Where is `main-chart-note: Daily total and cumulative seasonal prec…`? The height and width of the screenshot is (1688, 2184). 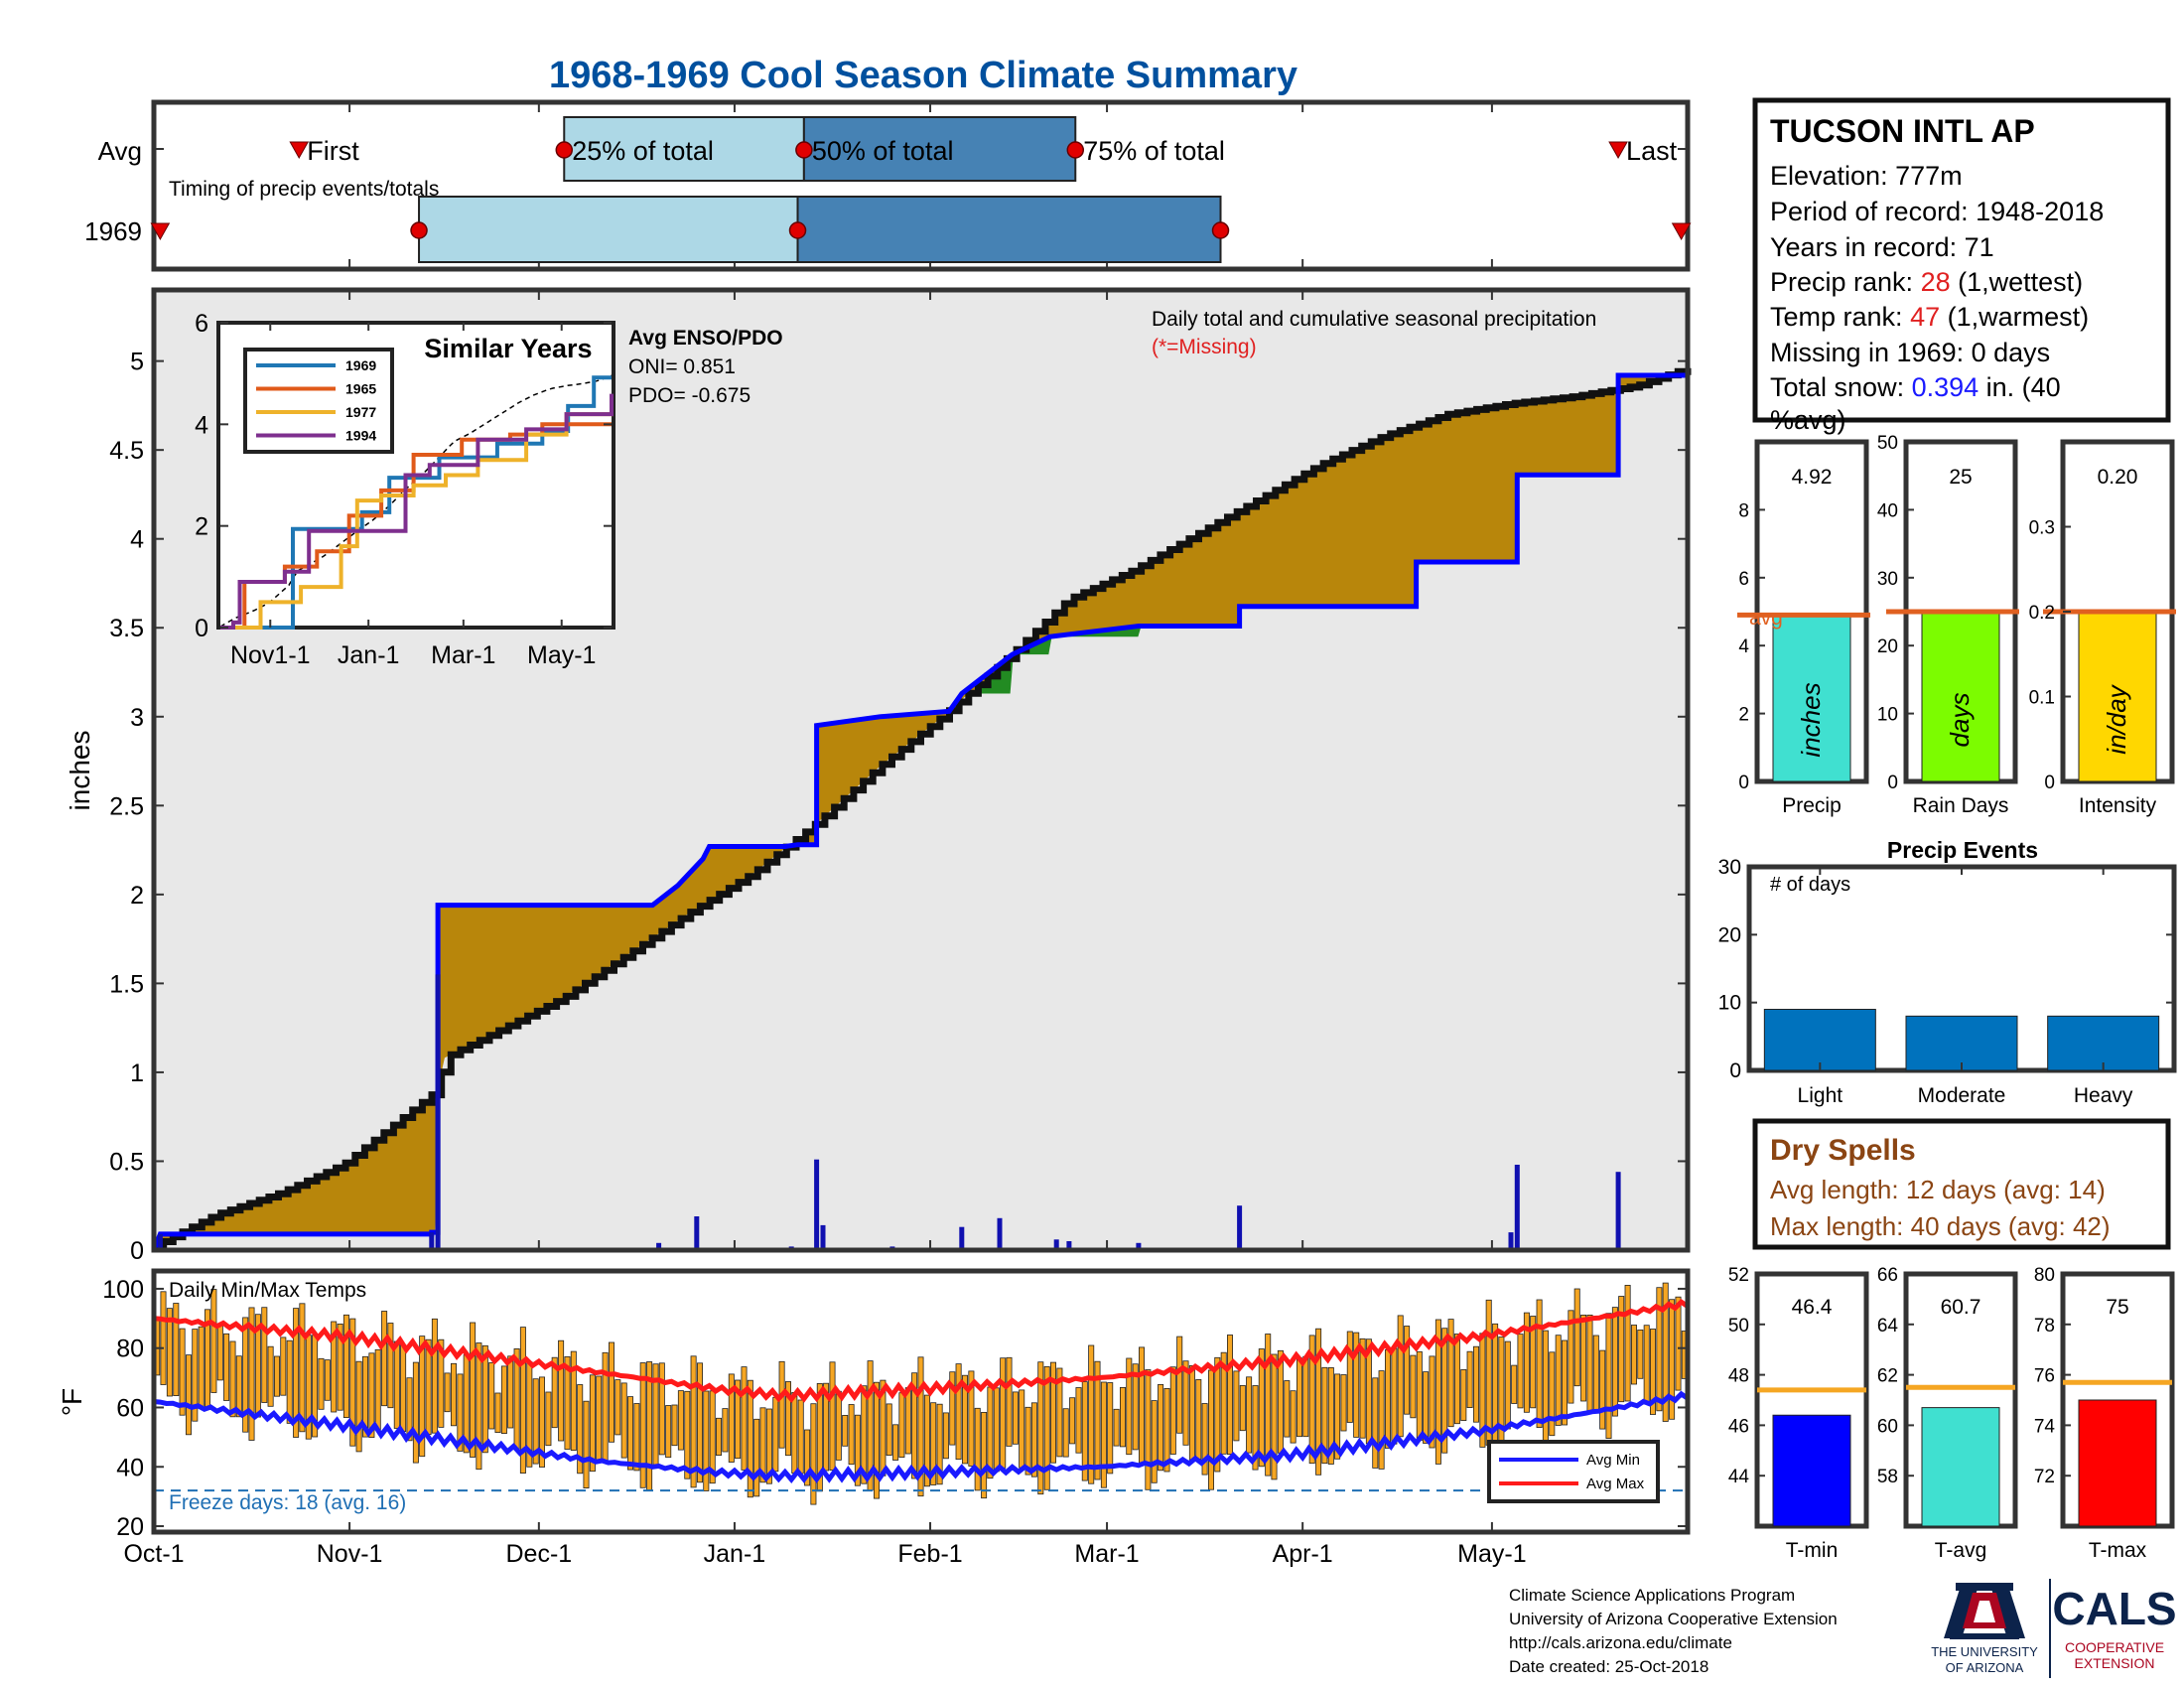 main-chart-note: Daily total and cumulative seasonal prec… is located at coordinates (1374, 319).